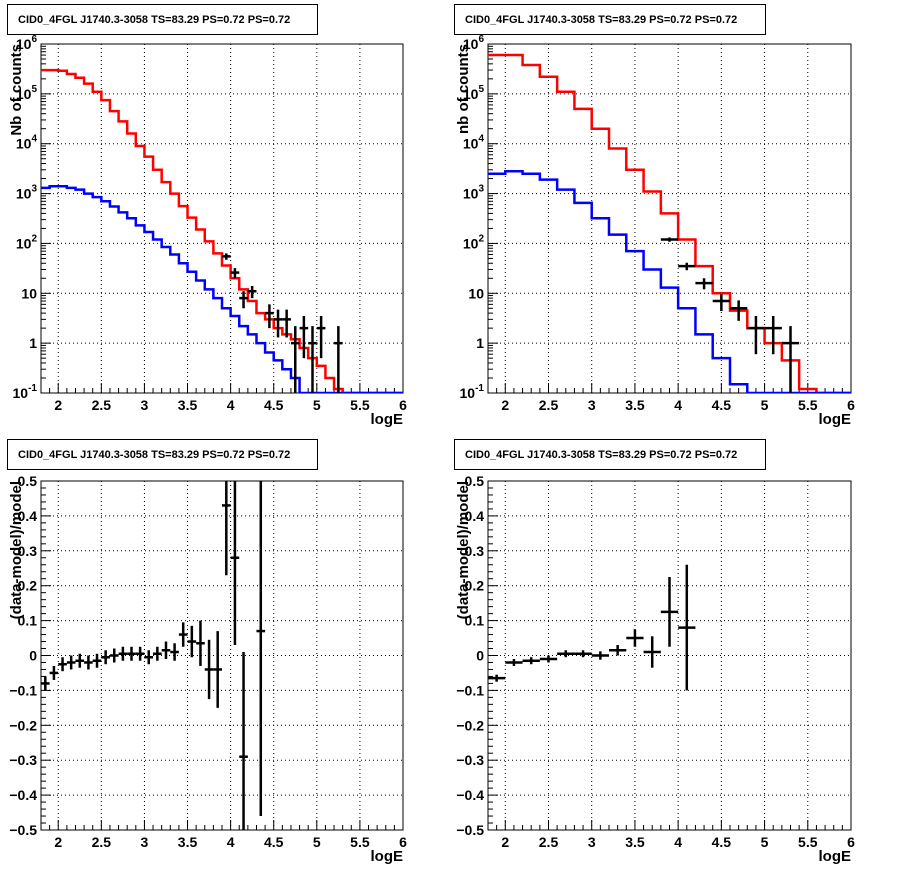  I want to click on series-red-line, so click(222, 230).